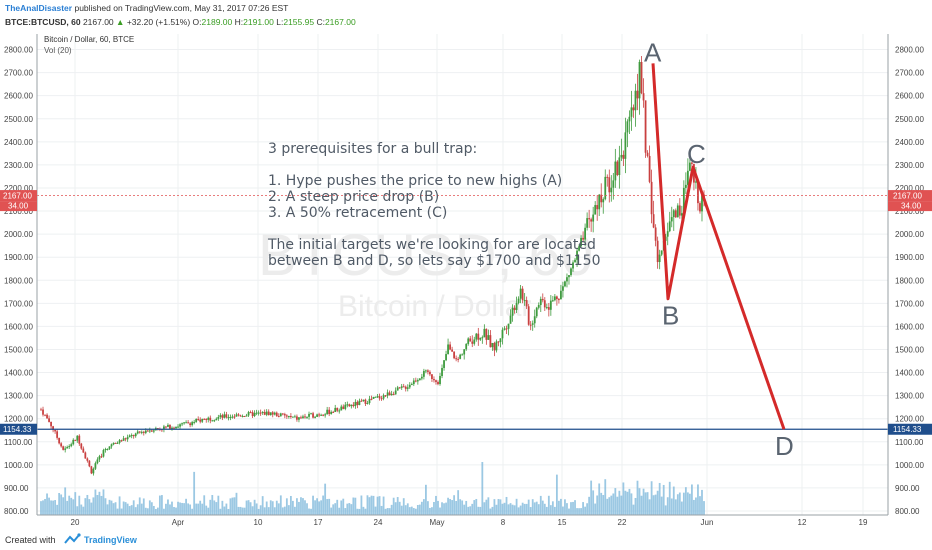 This screenshot has height=550, width=932. Describe the element at coordinates (18, 326) in the screenshot. I see `y-tick-left: 1600.00` at that location.